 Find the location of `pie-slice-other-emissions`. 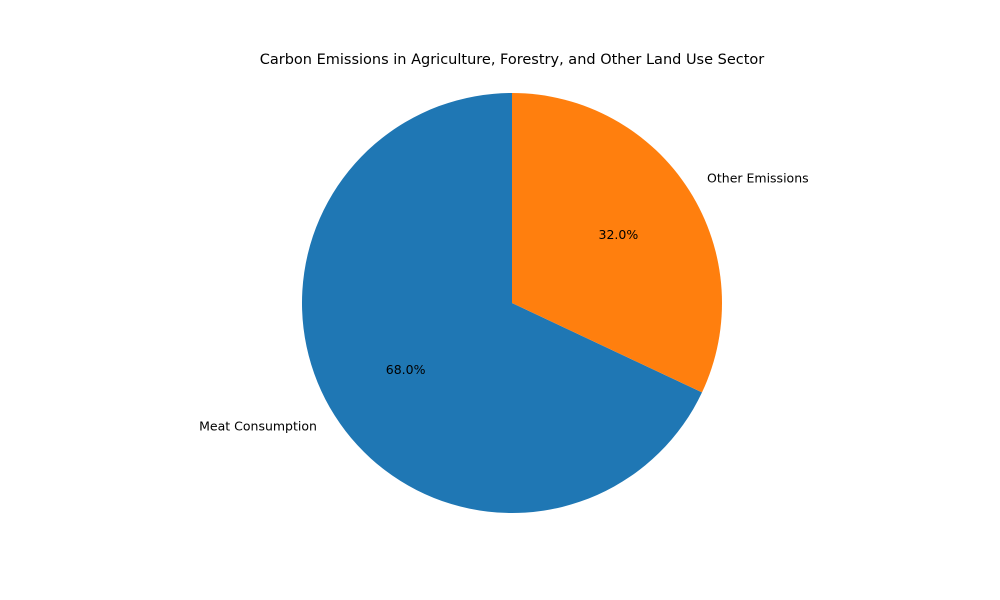

pie-slice-other-emissions is located at coordinates (617, 243).